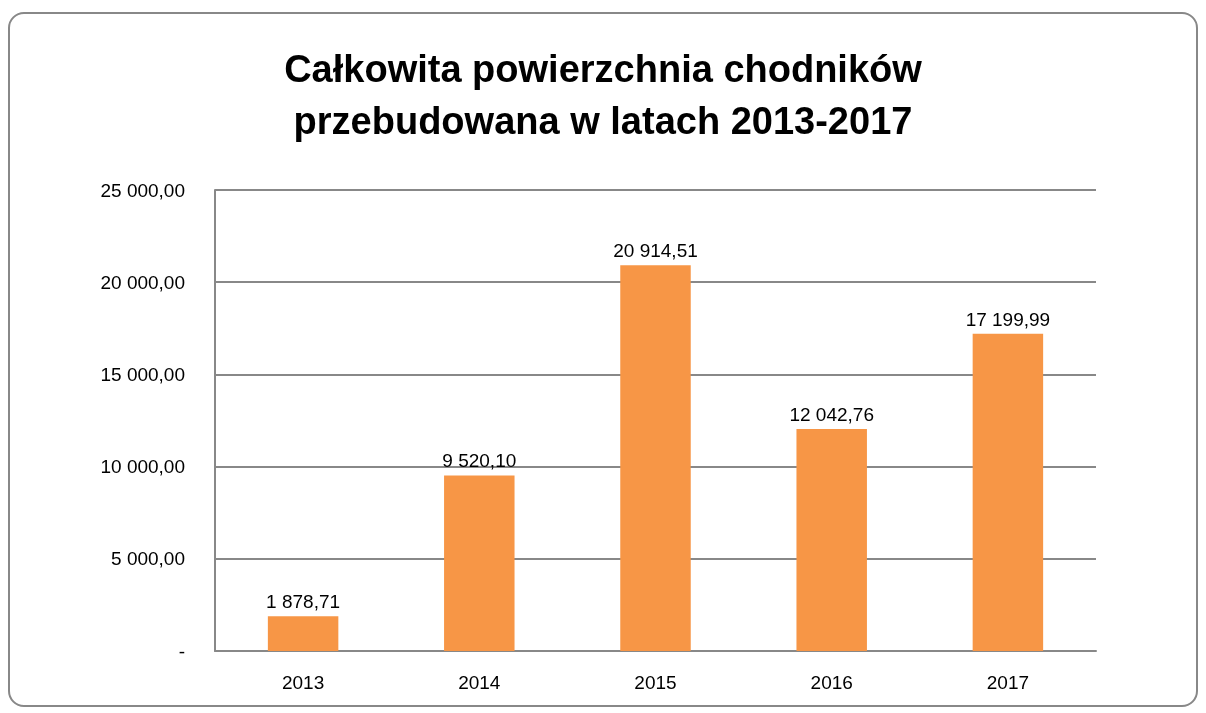 Image resolution: width=1206 pixels, height=713 pixels. I want to click on data-label: 9 520,10, so click(479, 461).